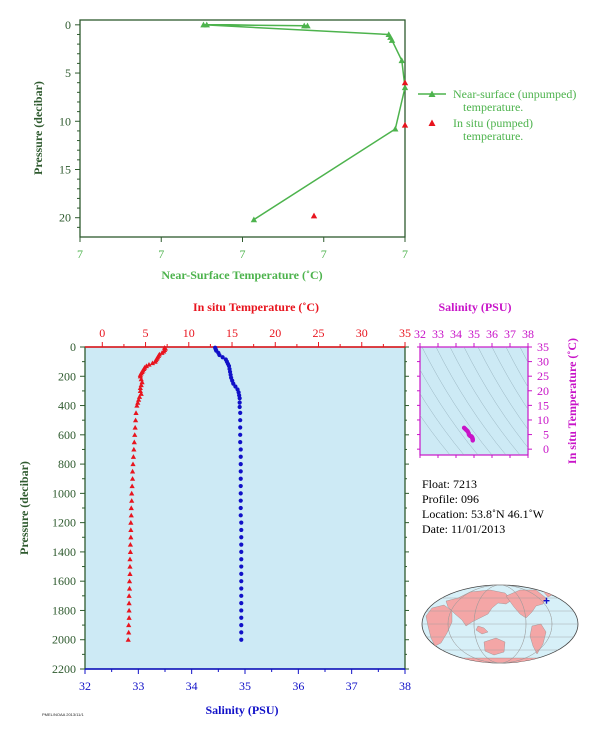 This screenshot has height=732, width=601. Describe the element at coordinates (298, 686) in the screenshot. I see `pr-sal-tick-label: 36` at that location.